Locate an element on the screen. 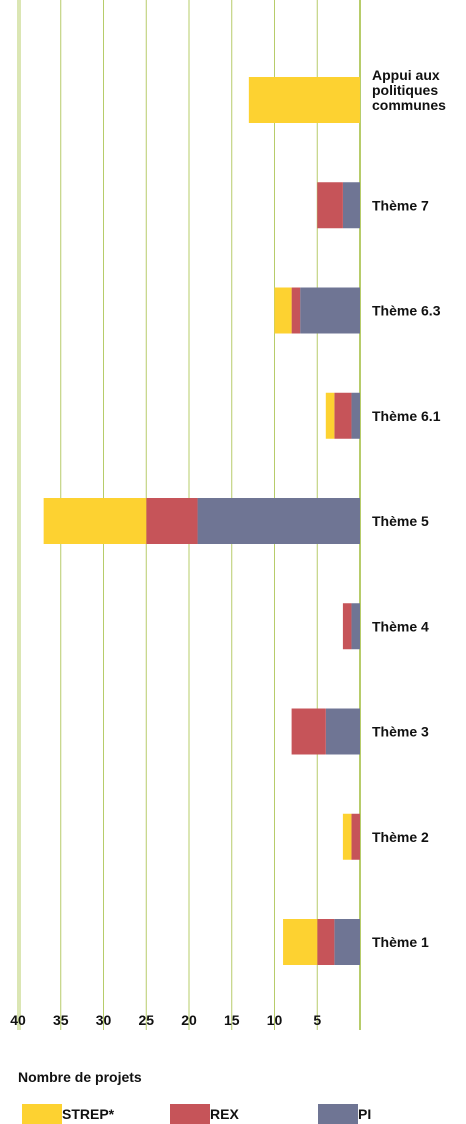 Image resolution: width=466 pixels, height=1124 pixels. tick-label: 25 is located at coordinates (146, 1020).